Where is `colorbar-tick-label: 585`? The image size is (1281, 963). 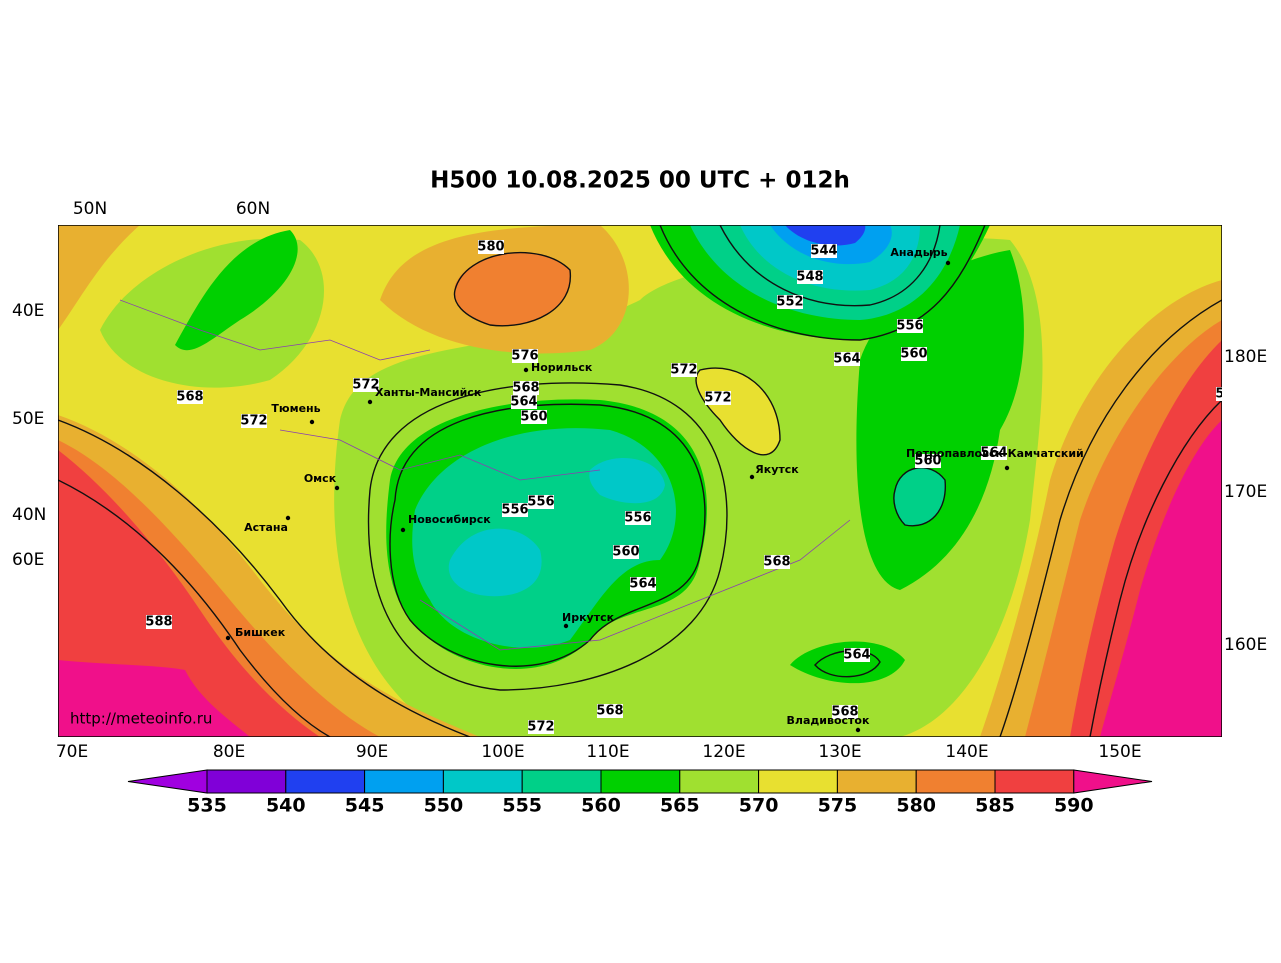 colorbar-tick-label: 585 is located at coordinates (995, 806).